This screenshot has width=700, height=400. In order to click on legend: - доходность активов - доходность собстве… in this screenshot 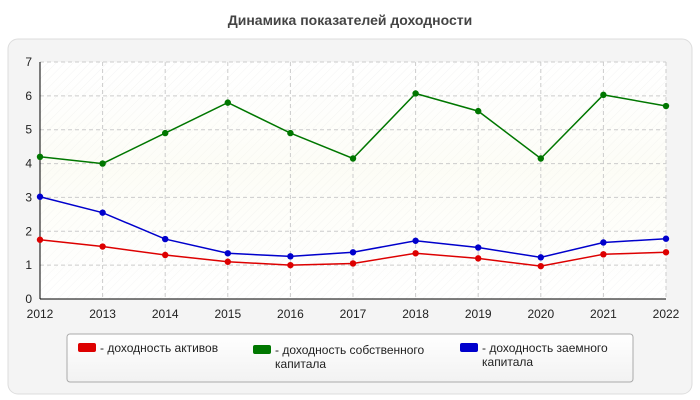, I will do `click(350, 358)`.